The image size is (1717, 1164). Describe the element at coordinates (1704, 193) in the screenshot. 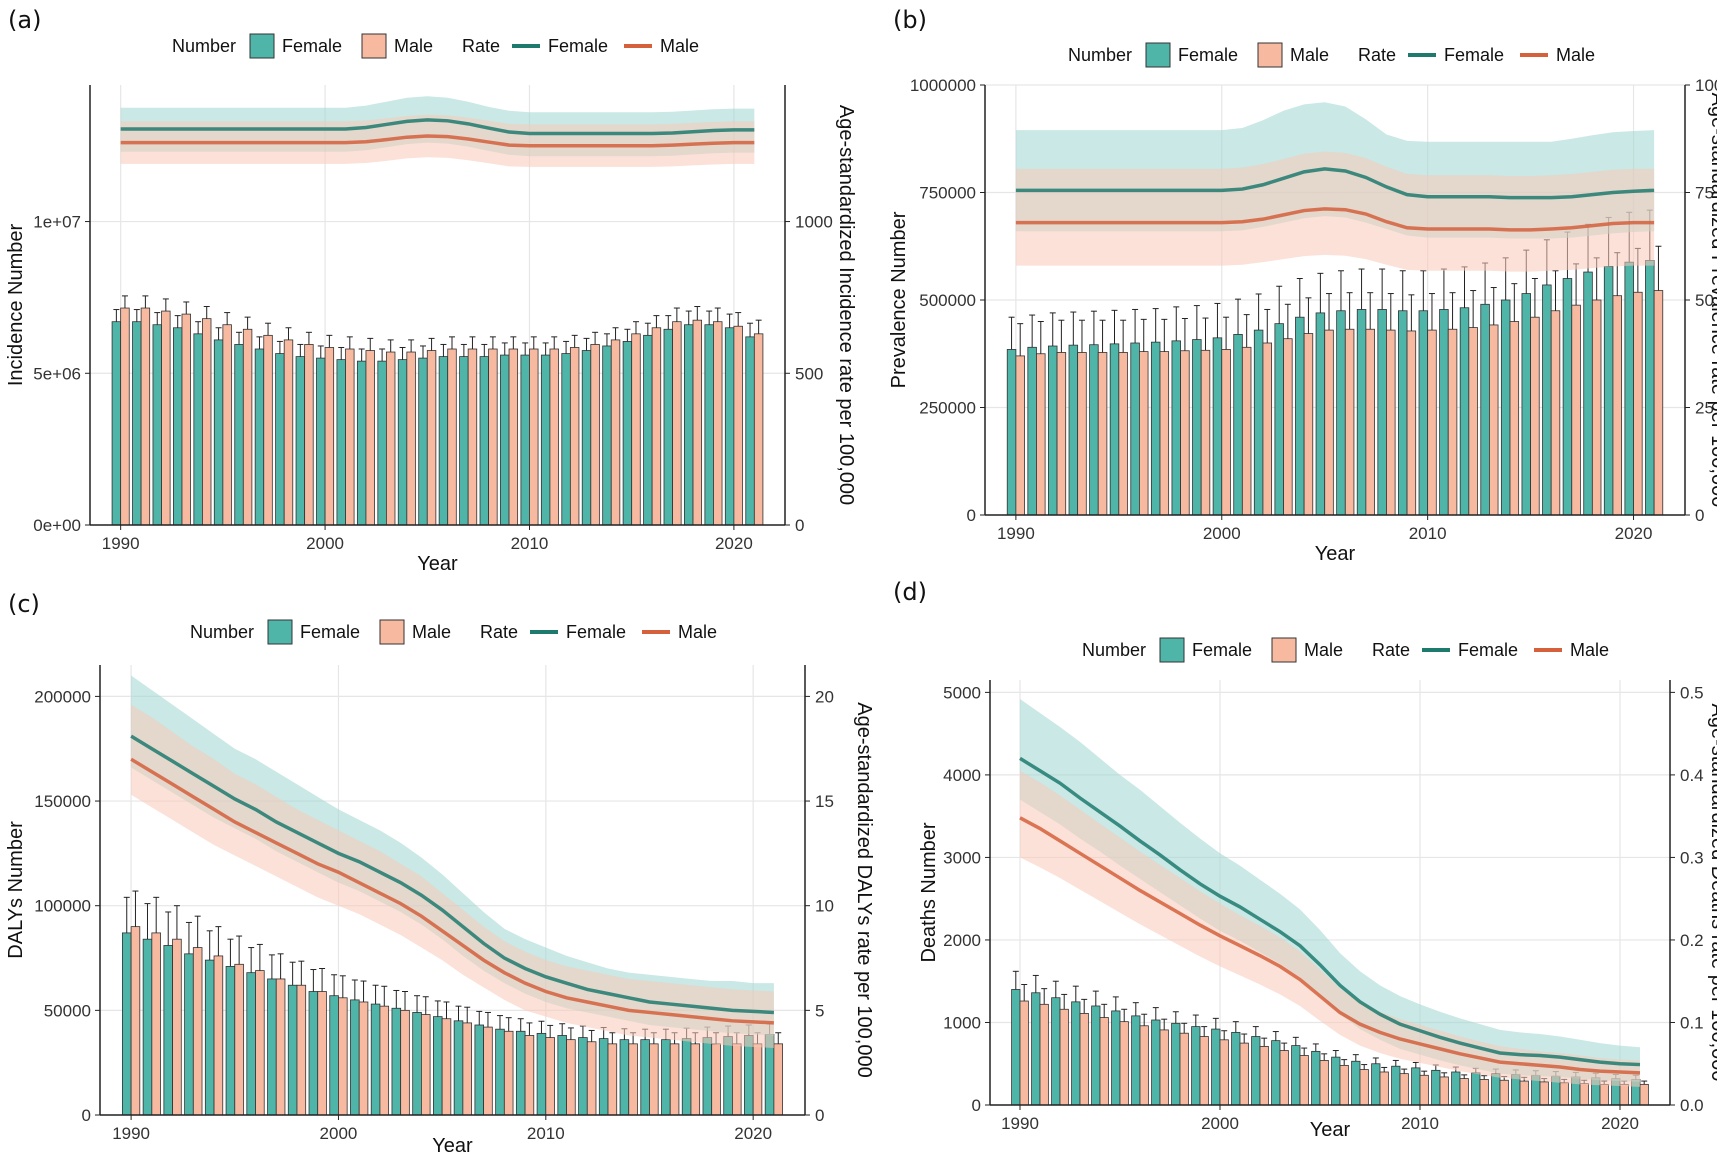

I see `right-tick-label: 75` at that location.